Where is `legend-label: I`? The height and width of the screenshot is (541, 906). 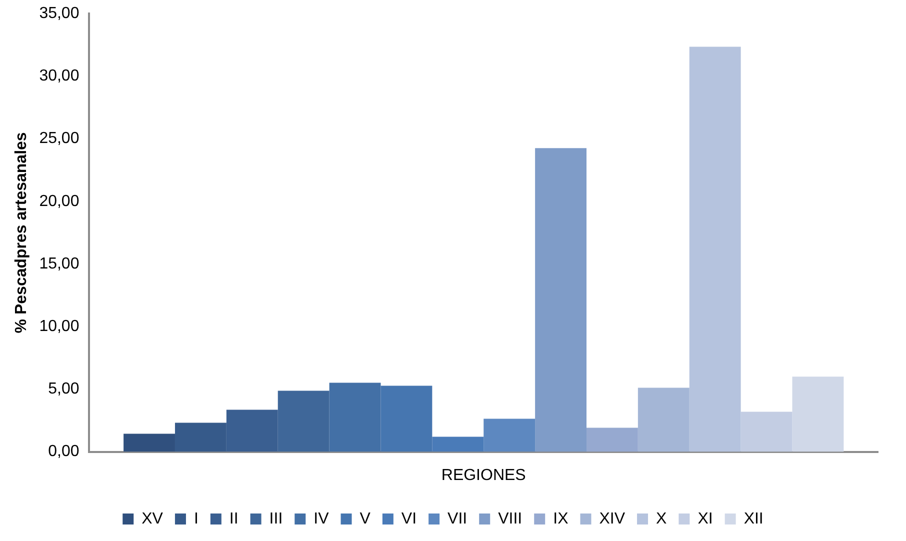 legend-label: I is located at coordinates (196, 519).